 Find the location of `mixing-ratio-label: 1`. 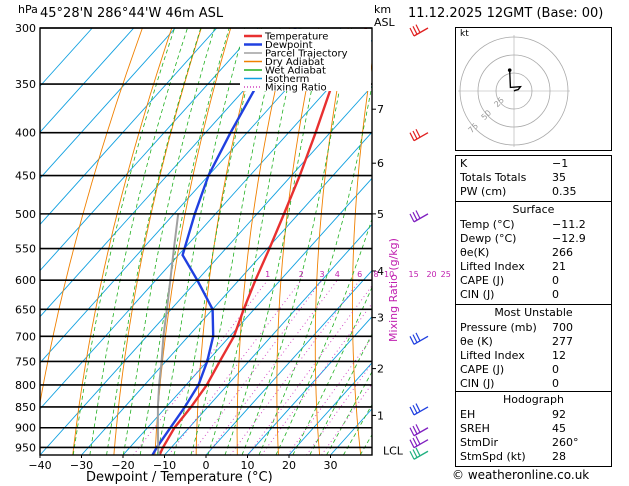

mixing-ratio-label: 1 is located at coordinates (267, 274).